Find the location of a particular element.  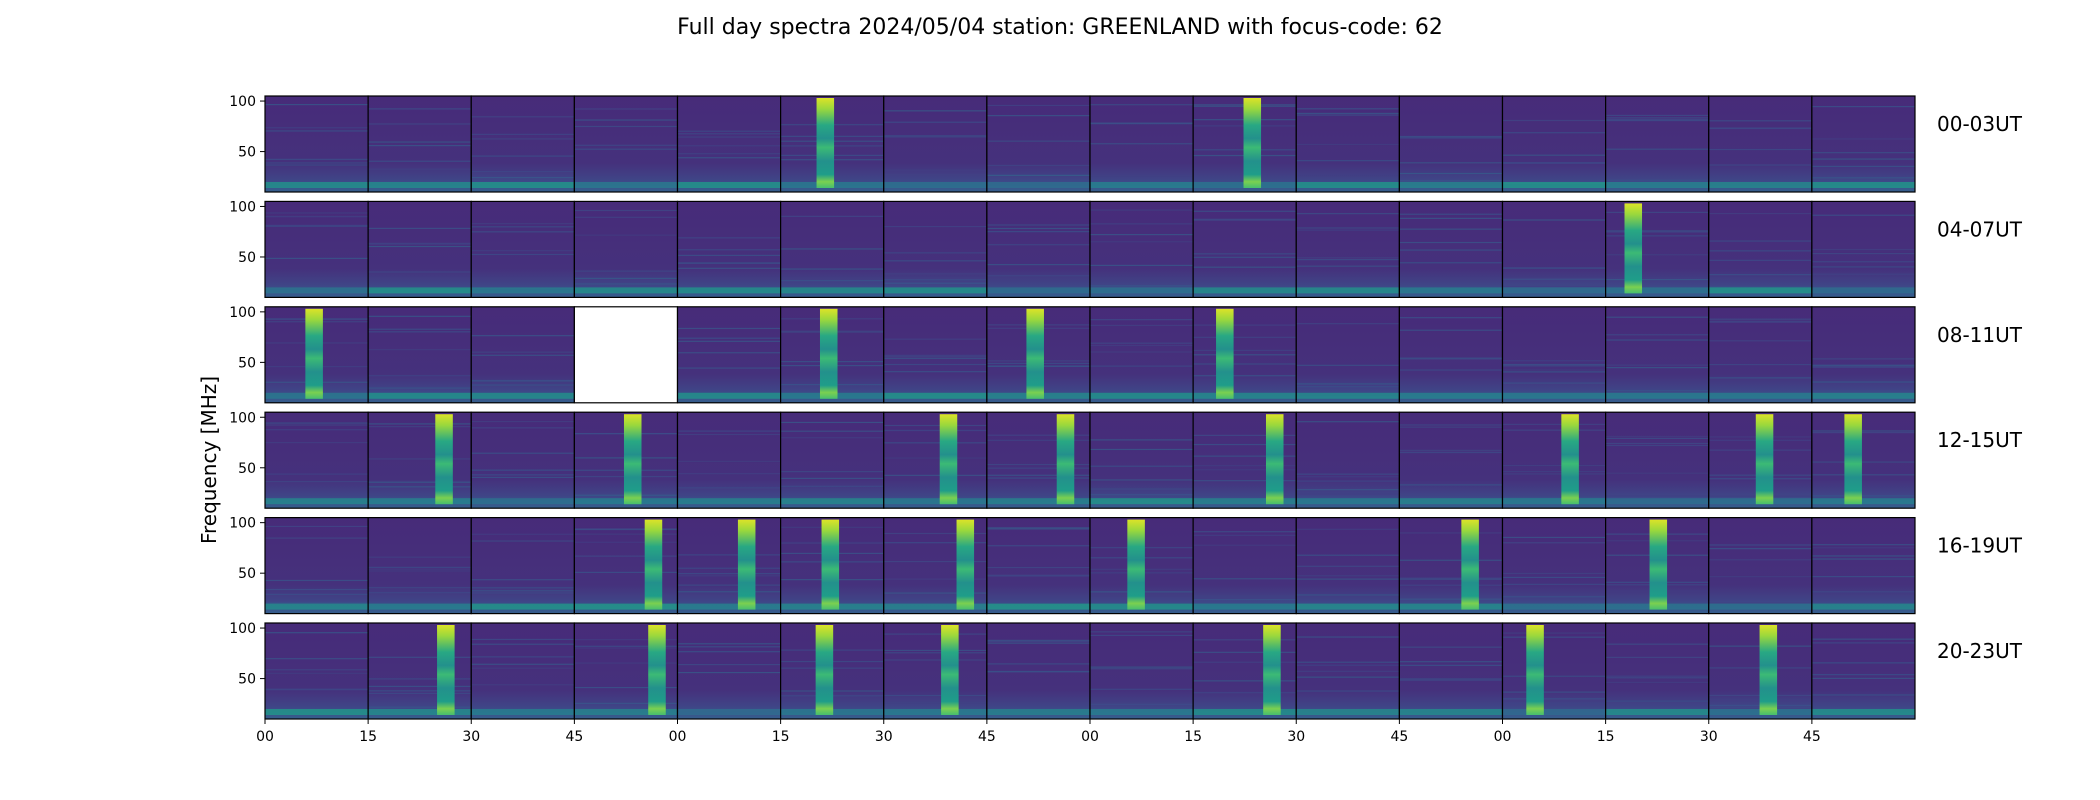

spectra-row-08-11ut: 50 100 08-11UT is located at coordinates (1126, 354).